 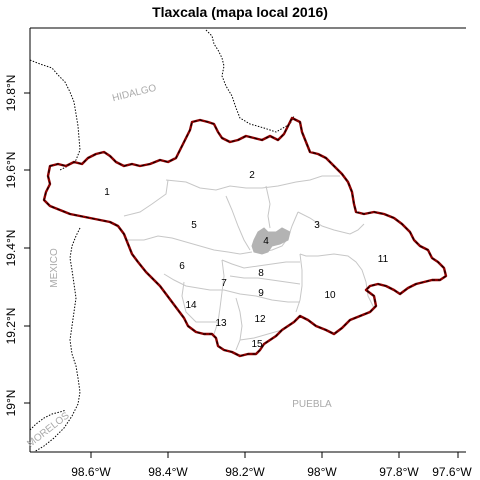 I want to click on hidalgo-puebla-border, so click(x=250, y=81).